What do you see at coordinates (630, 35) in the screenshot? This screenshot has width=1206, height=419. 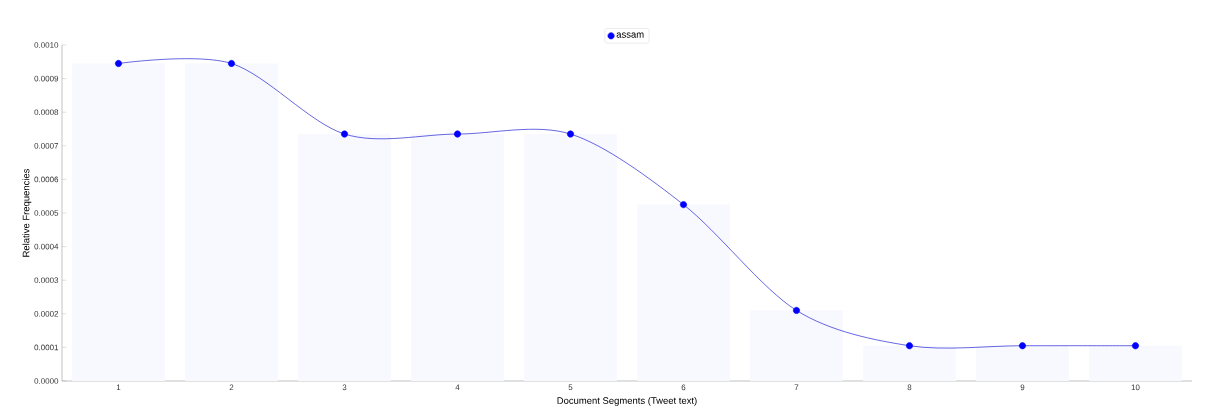 I see `legend-label: assam` at bounding box center [630, 35].